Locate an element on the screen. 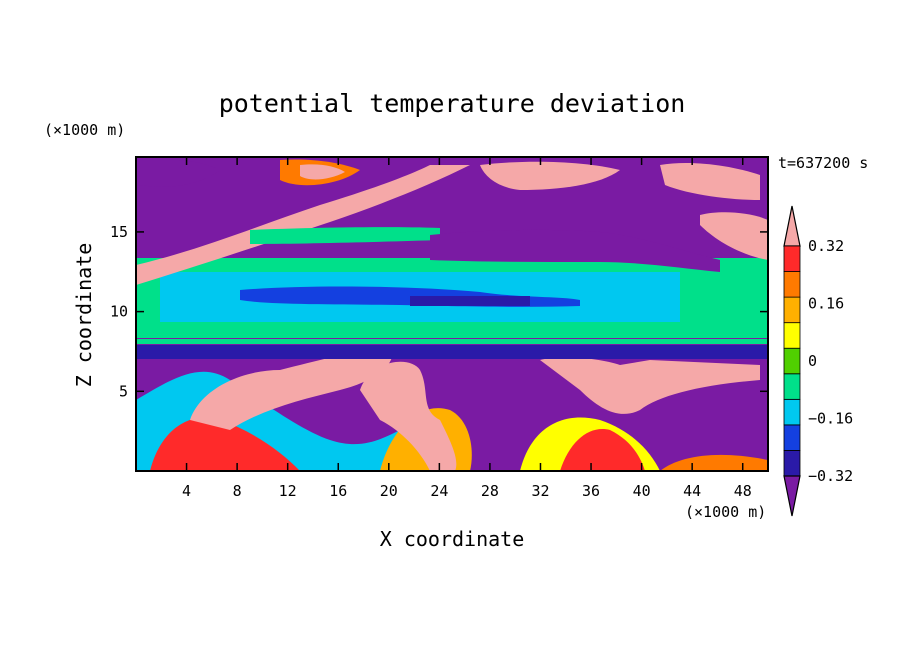 The width and height of the screenshot is (904, 654). x-tick-label: 20 is located at coordinates (389, 491).